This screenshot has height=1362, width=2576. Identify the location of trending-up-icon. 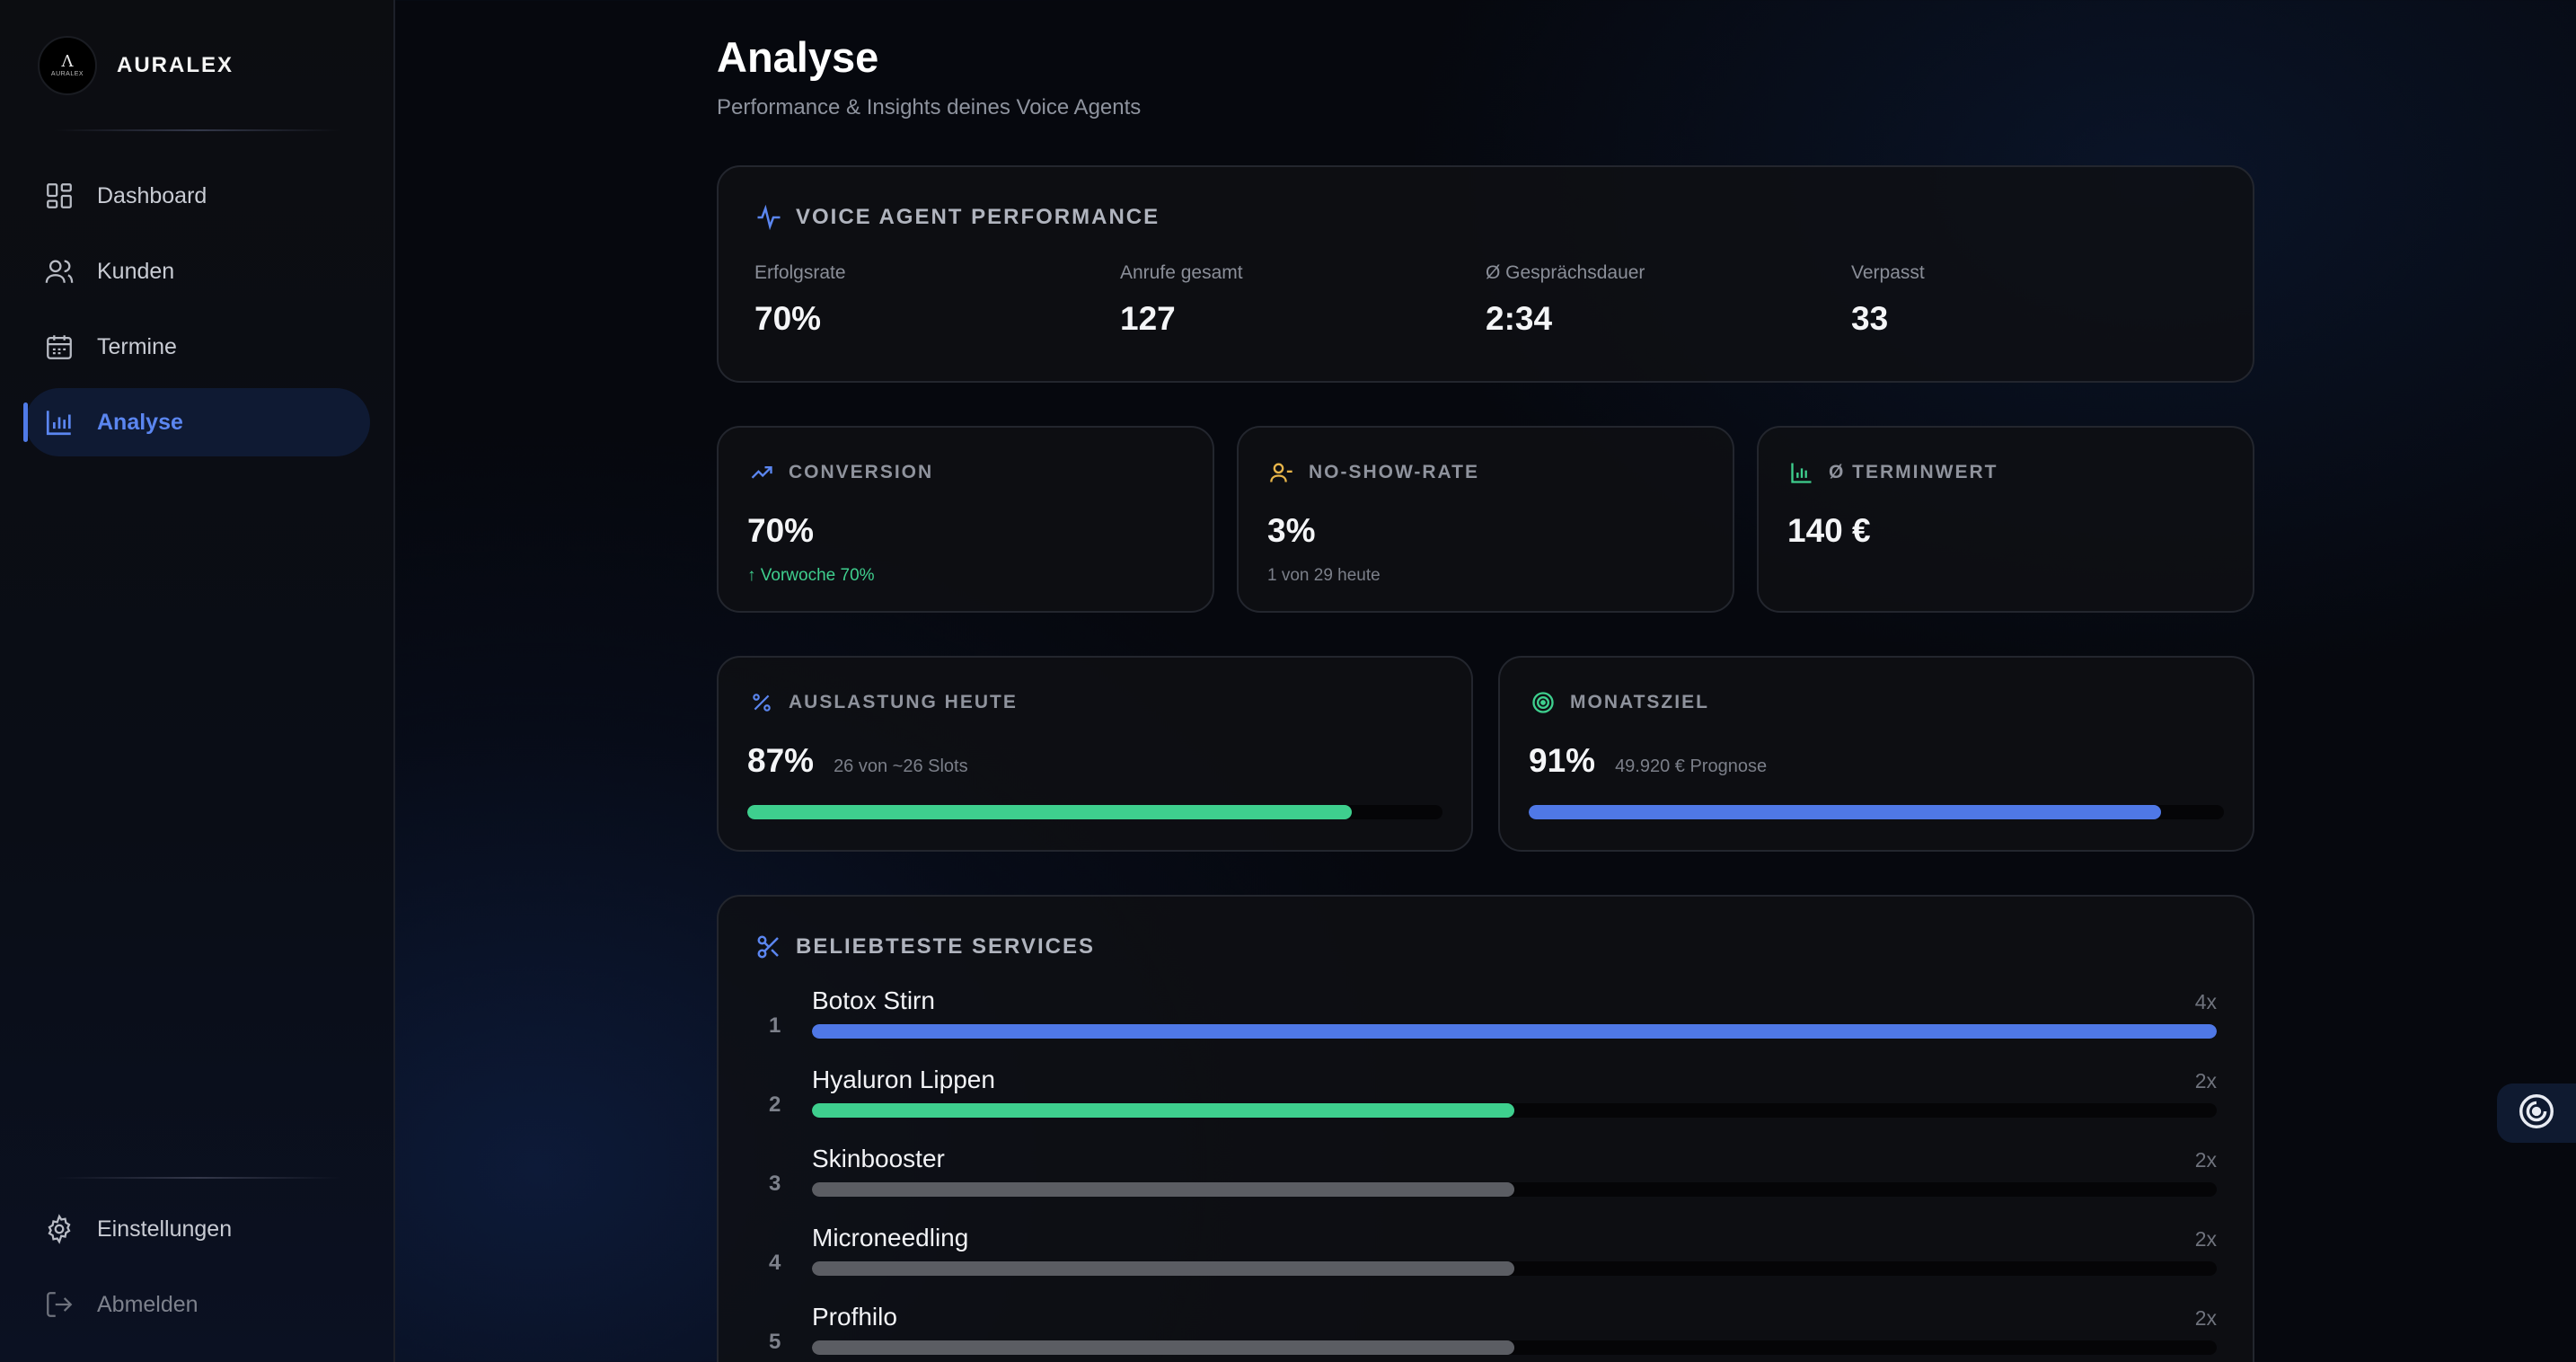
(761, 472).